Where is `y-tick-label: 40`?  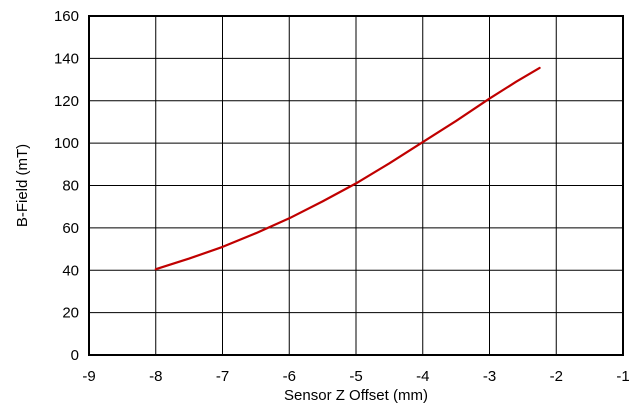 y-tick-label: 40 is located at coordinates (70, 270).